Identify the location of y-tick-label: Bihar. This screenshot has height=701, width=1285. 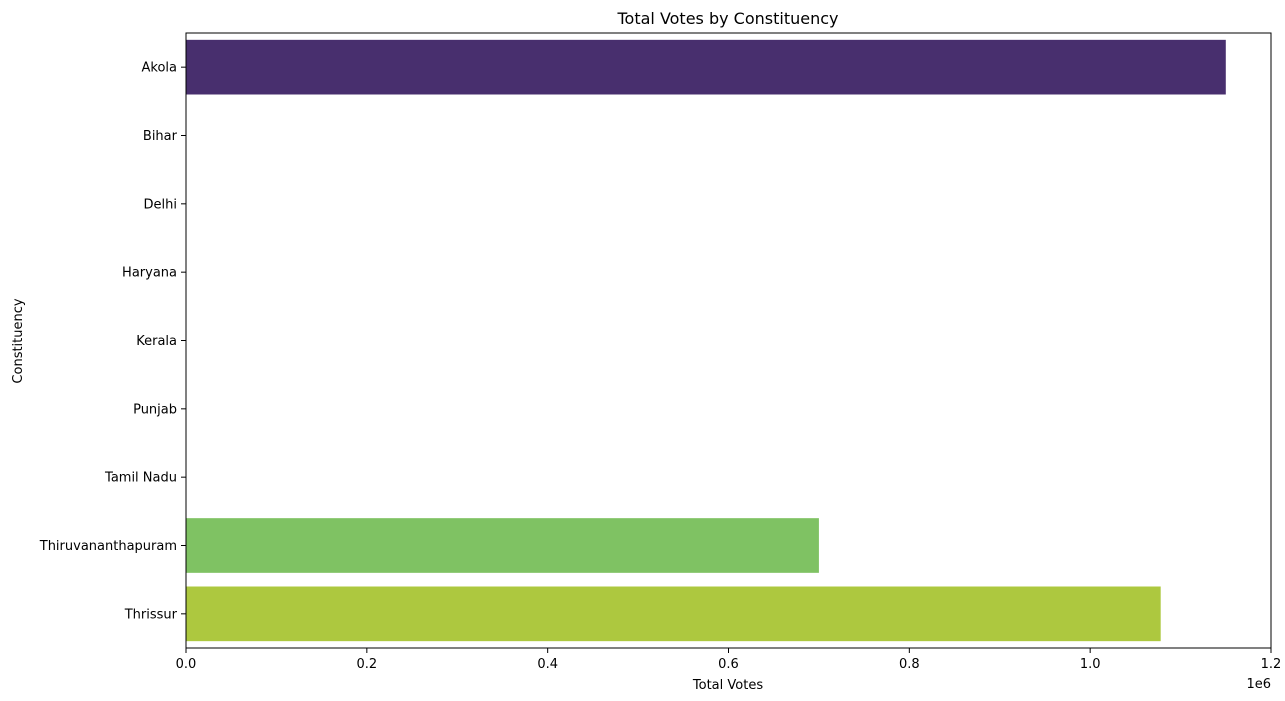
(160, 136).